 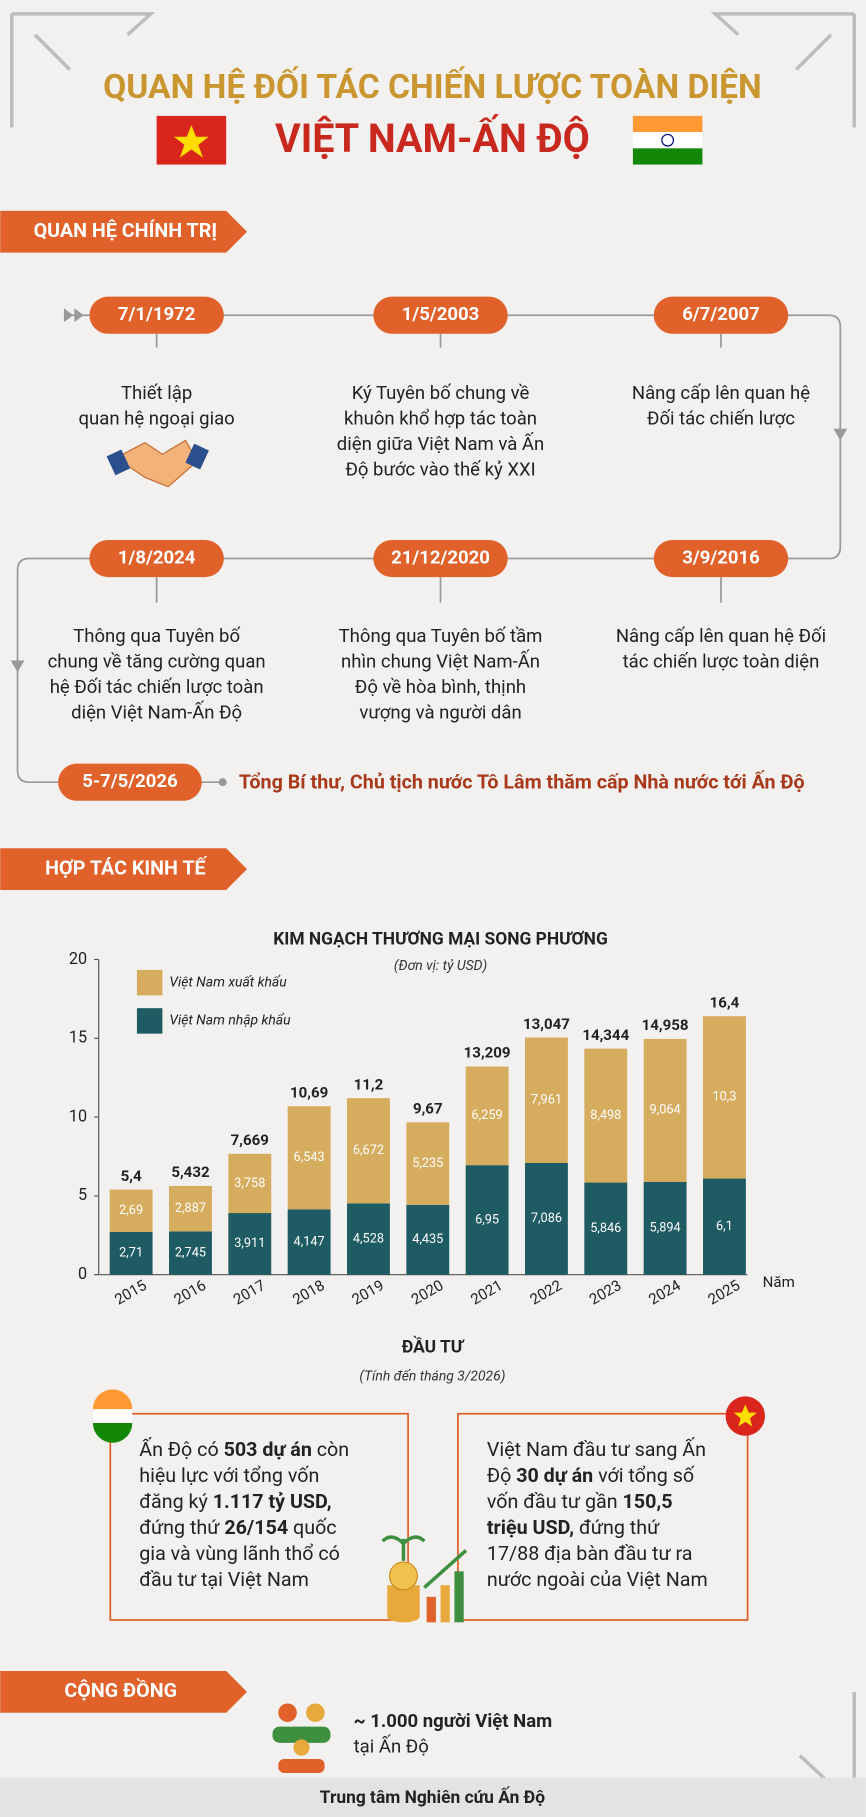 I want to click on invest-line: triệu USD, đứng thứ, so click(x=573, y=1527).